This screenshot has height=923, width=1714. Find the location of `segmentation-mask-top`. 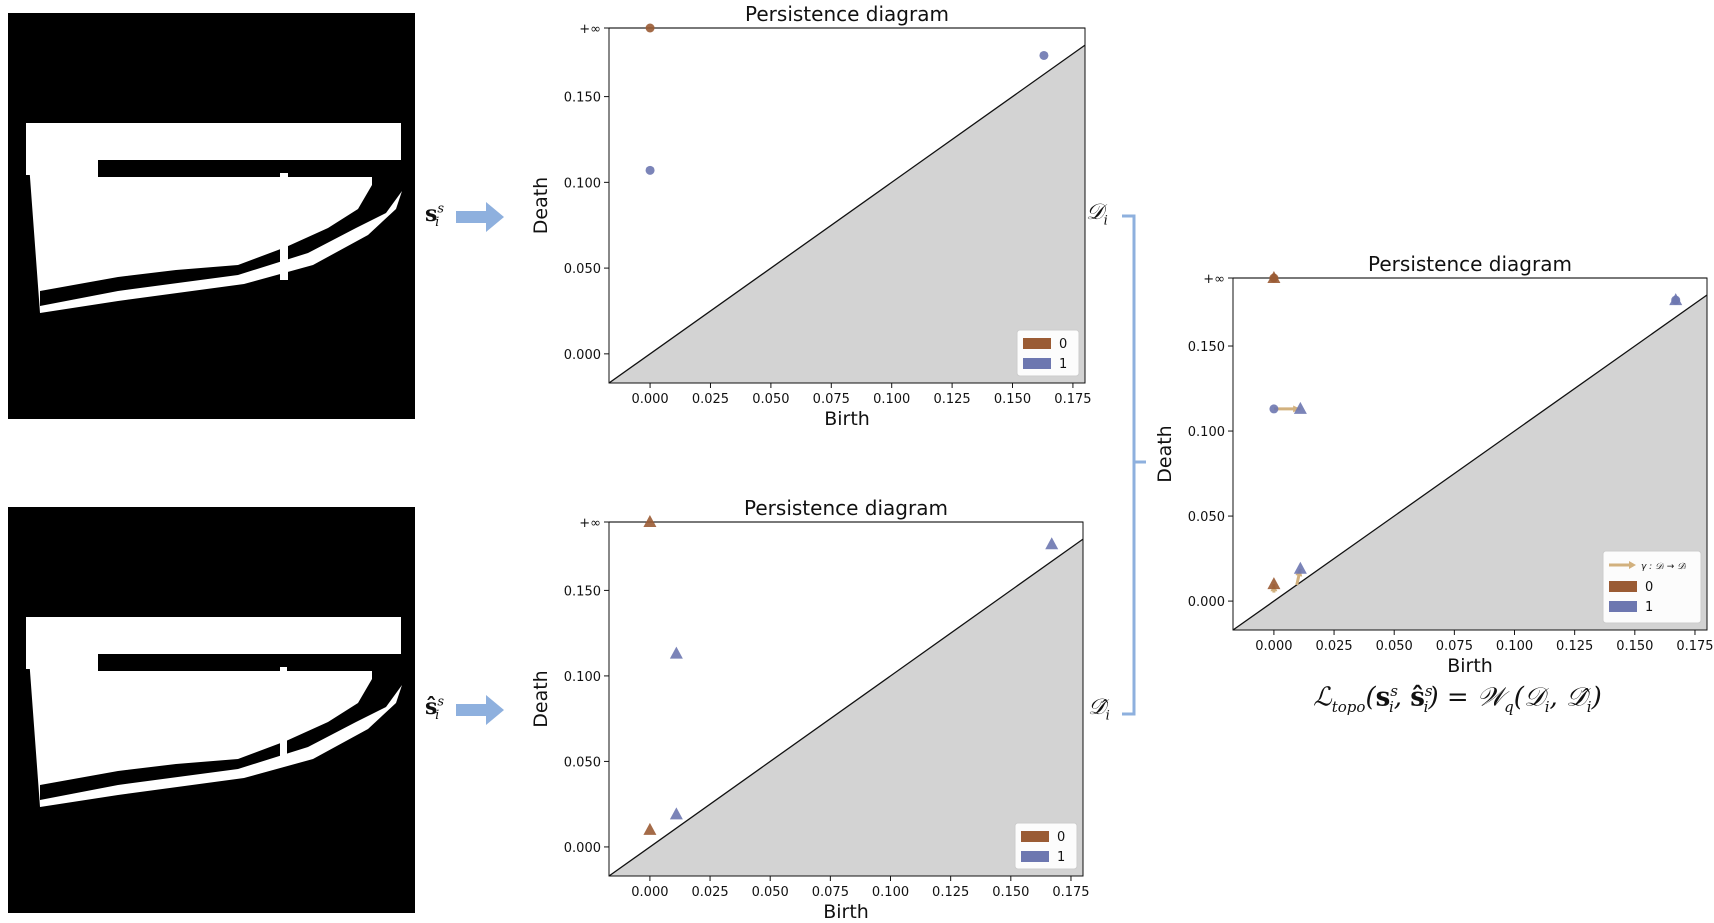

segmentation-mask-top is located at coordinates (214, 218).